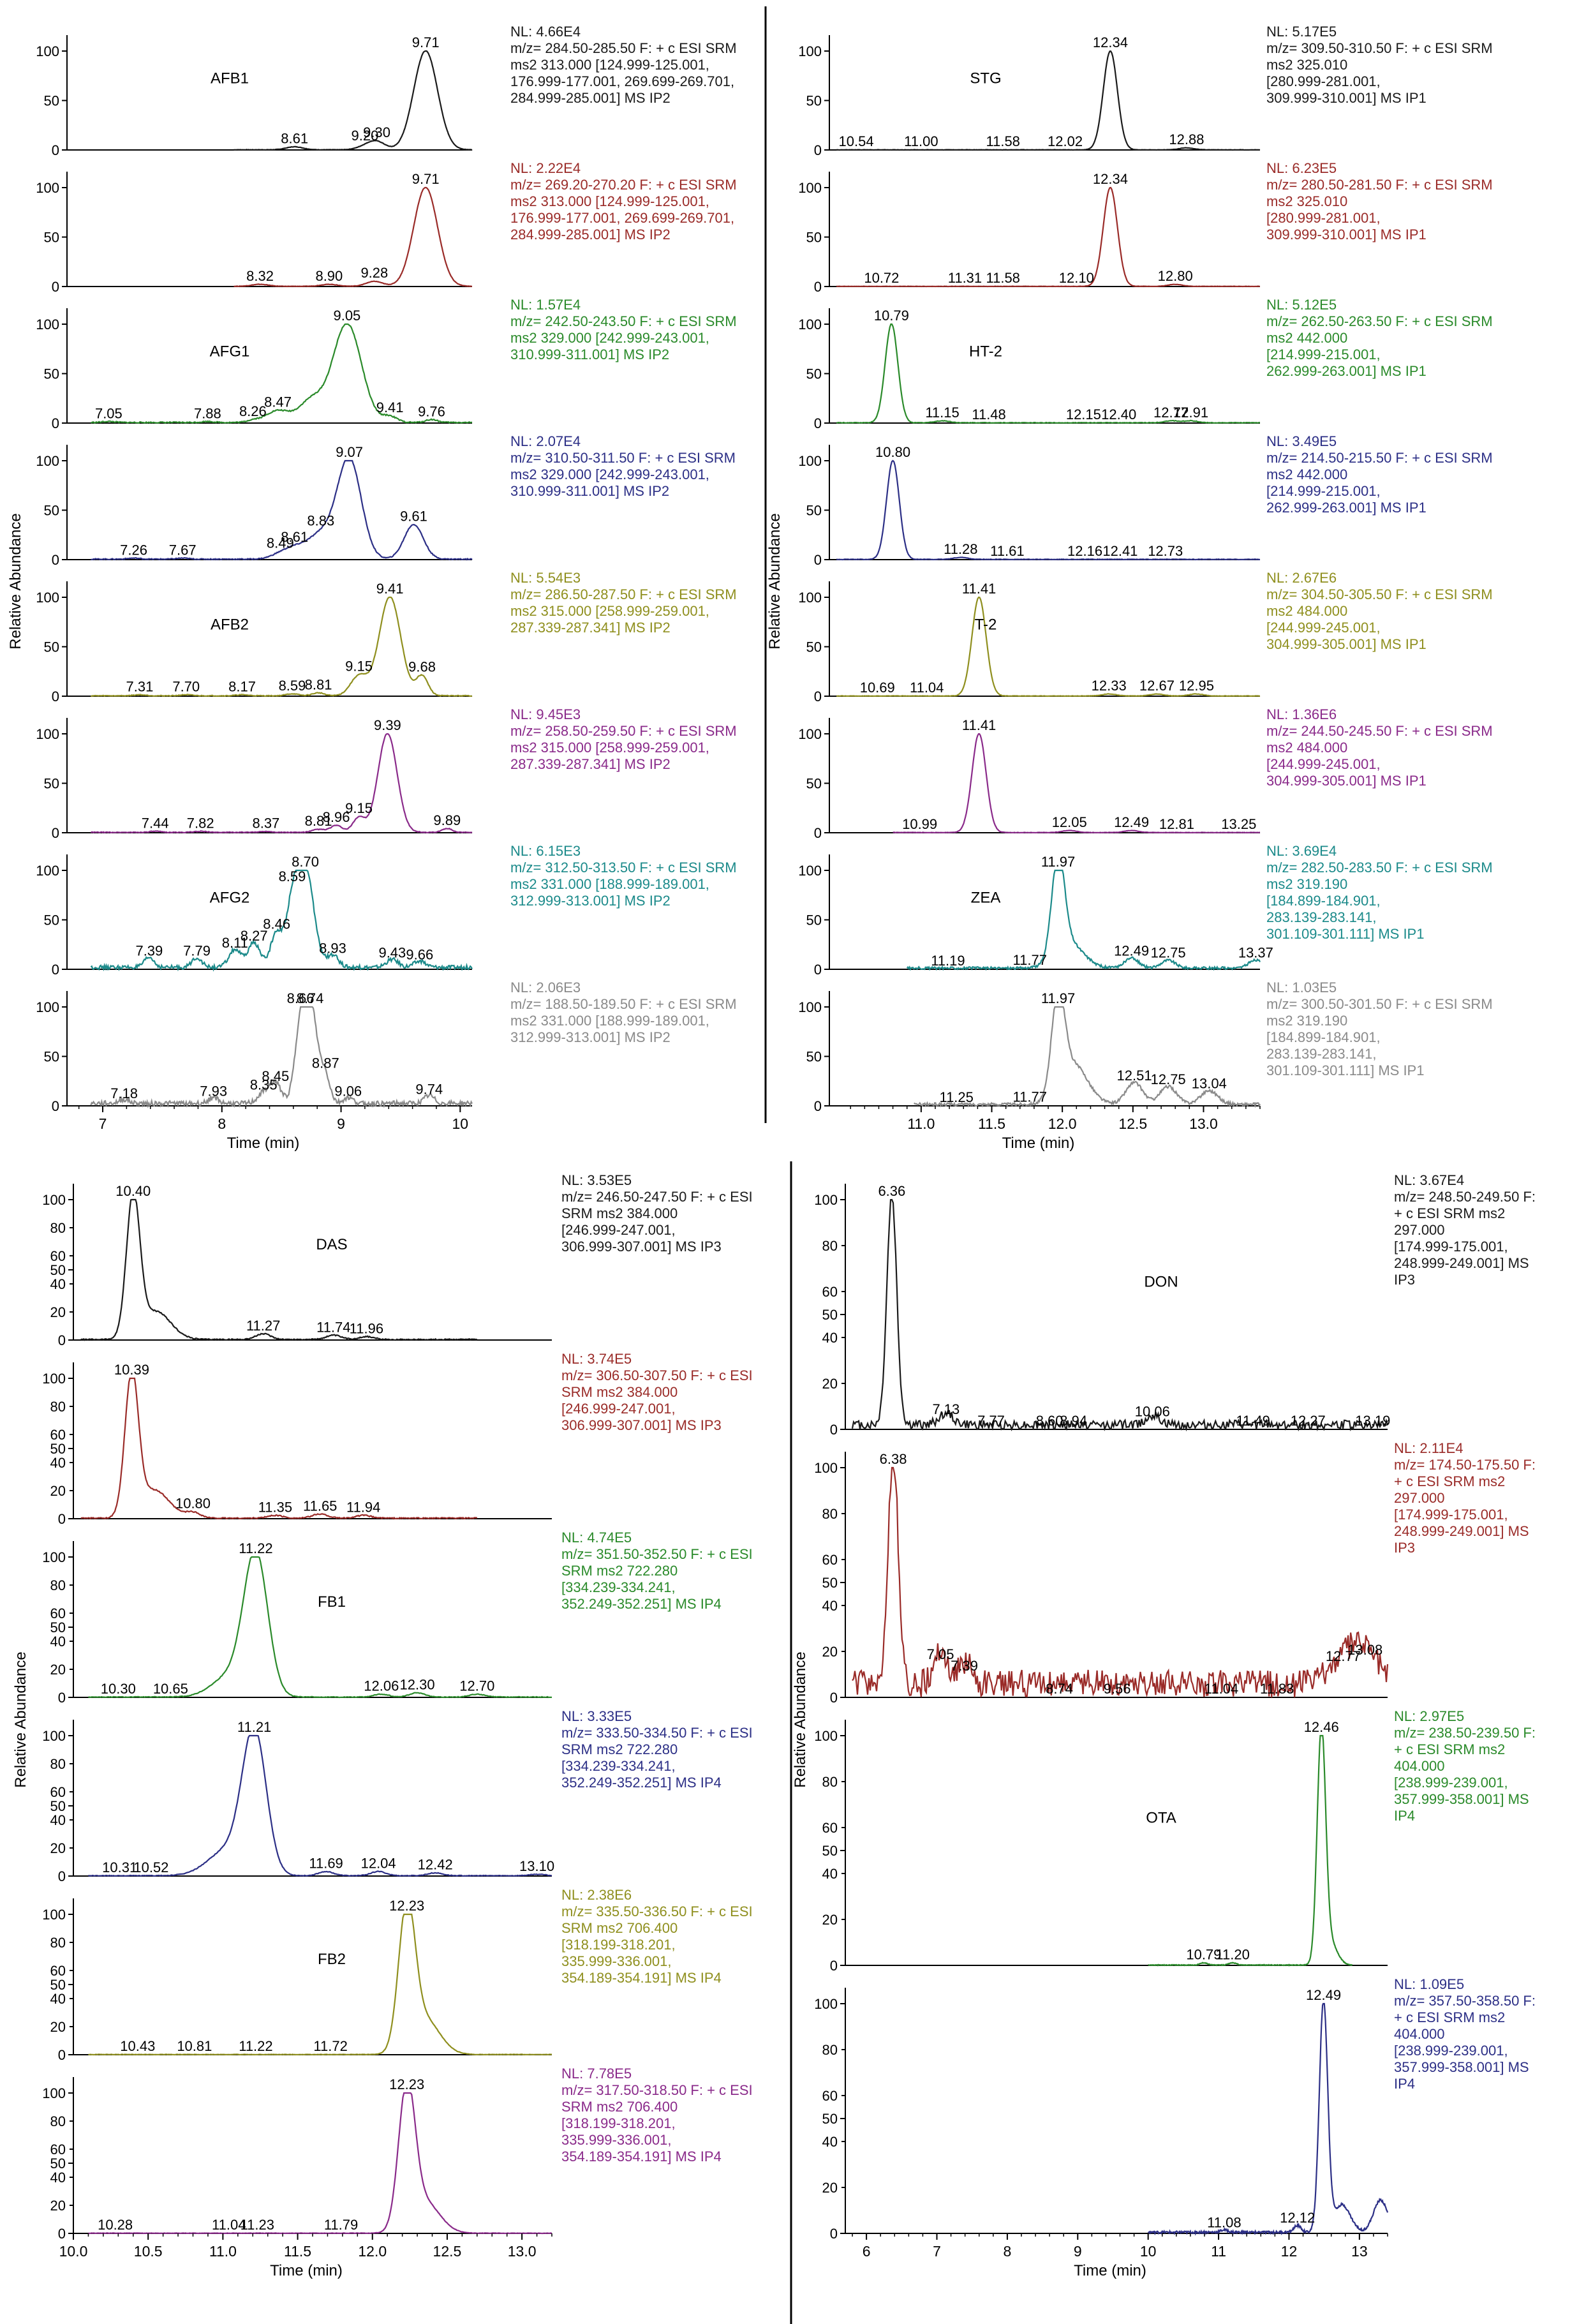  Describe the element at coordinates (1168, 953) in the screenshot. I see `peak-label: 12.75` at that location.